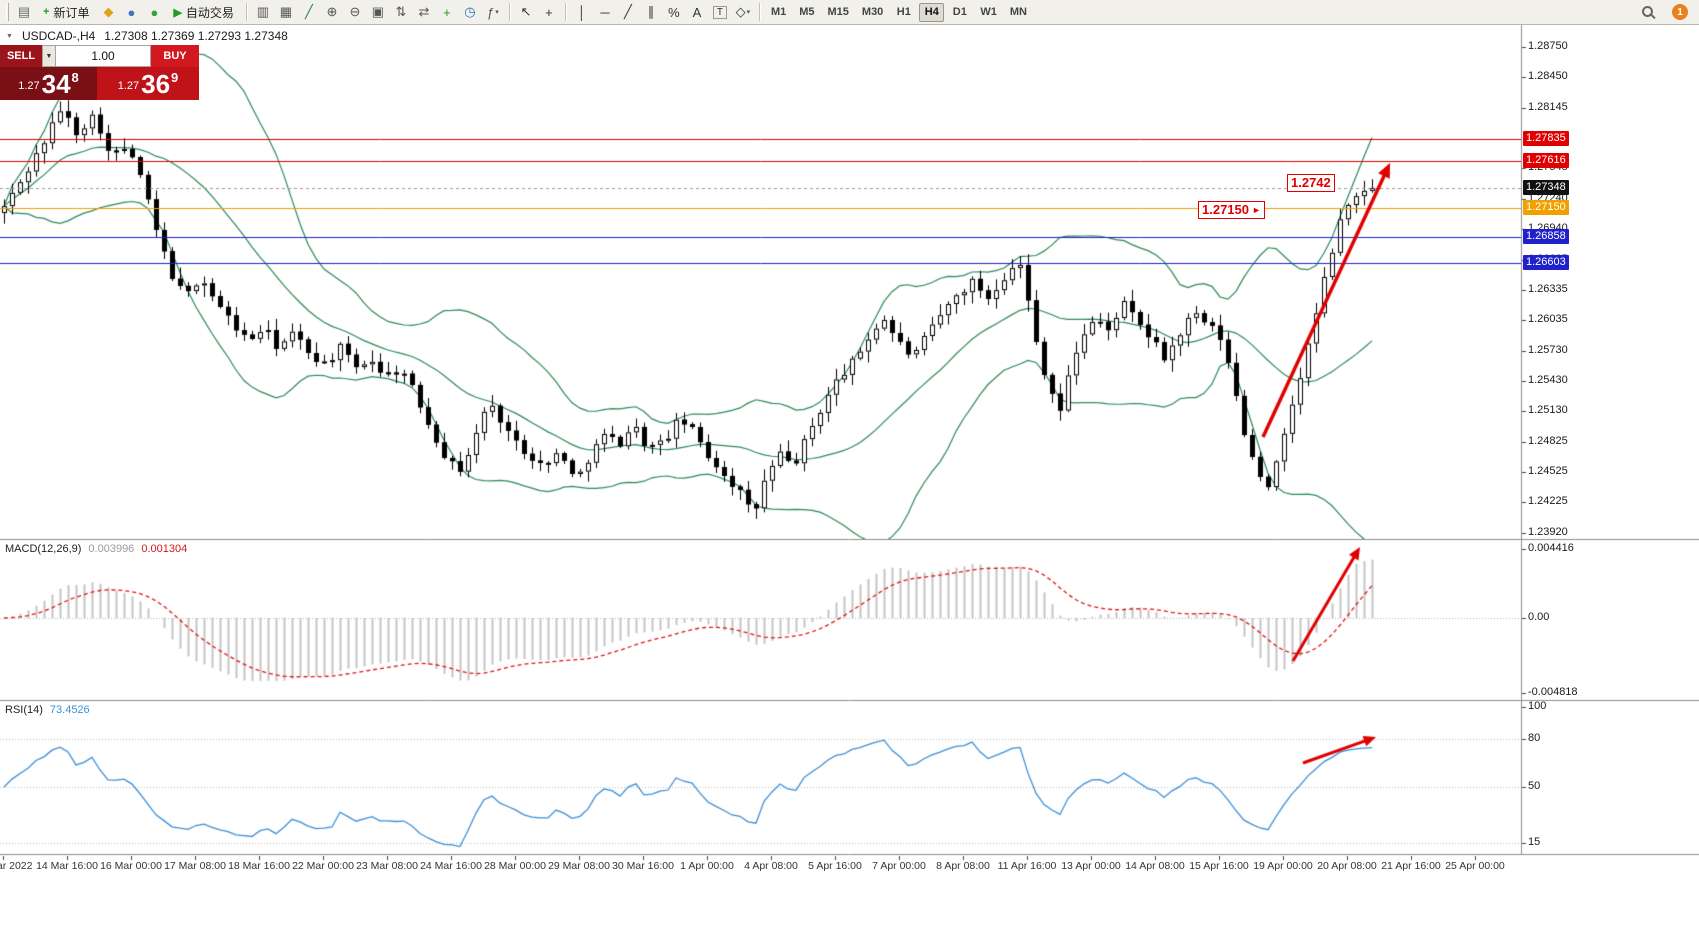 The height and width of the screenshot is (947, 1699). Describe the element at coordinates (1546, 187) in the screenshot. I see `price-level-tag: 1.27348` at that location.